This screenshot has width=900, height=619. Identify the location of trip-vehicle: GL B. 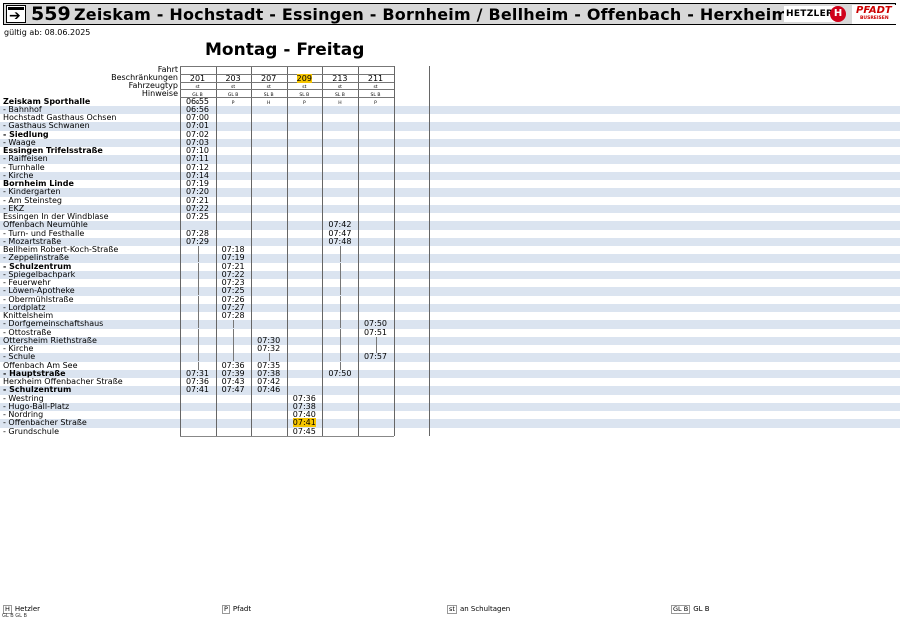
(197, 95).